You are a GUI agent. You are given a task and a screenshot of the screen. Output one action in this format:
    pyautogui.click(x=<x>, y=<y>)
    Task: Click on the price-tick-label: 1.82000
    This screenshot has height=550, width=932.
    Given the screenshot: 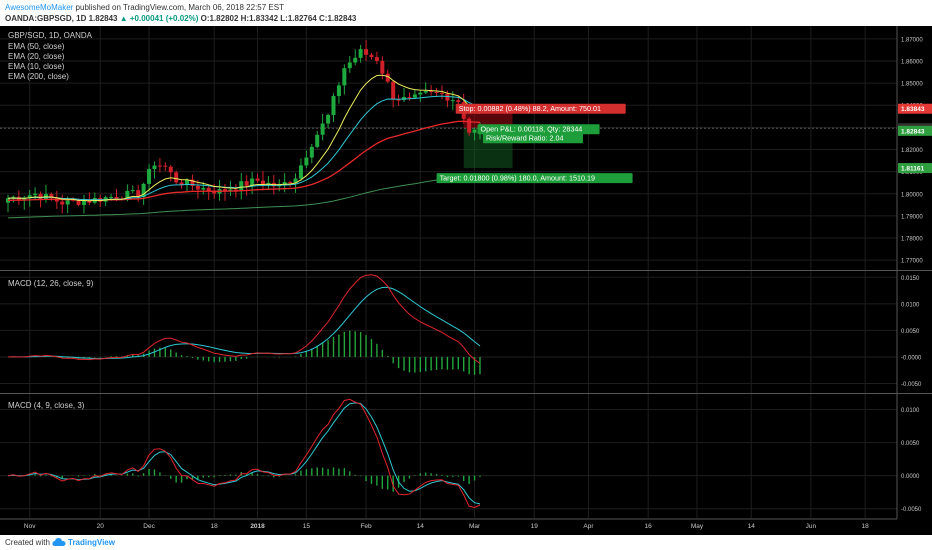 What is the action you would take?
    pyautogui.click(x=912, y=151)
    